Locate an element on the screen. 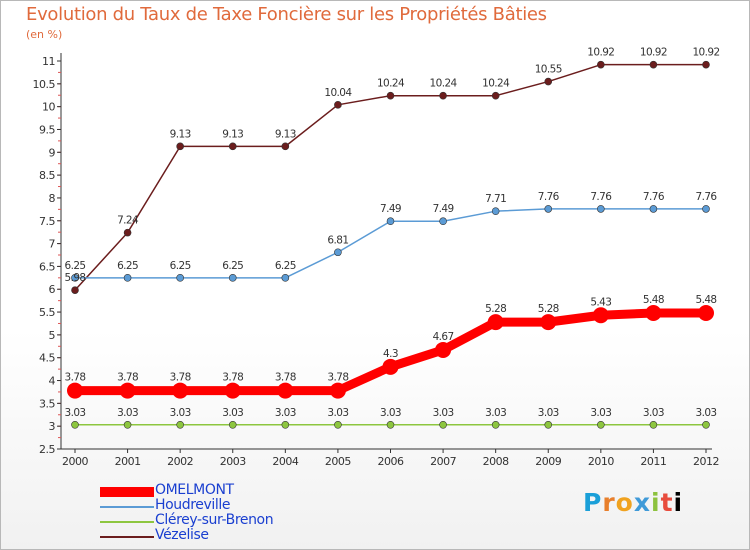 Image resolution: width=750 pixels, height=550 pixels. legend-item-houdreville: Houdreville is located at coordinates (208, 505).